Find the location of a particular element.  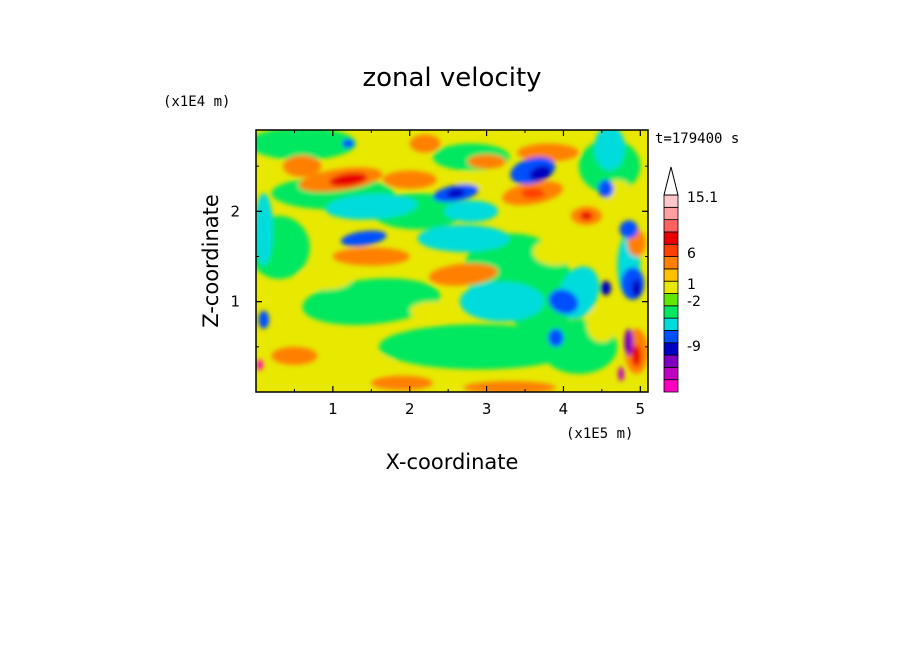

x-tick-label: 2 is located at coordinates (410, 409).